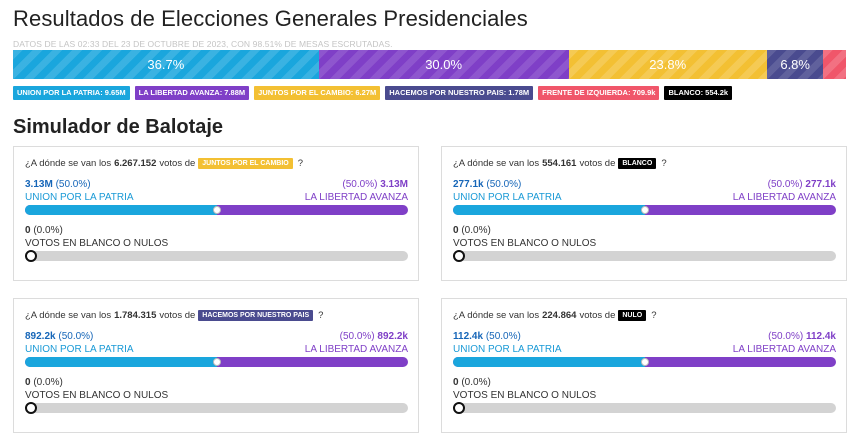 The height and width of the screenshot is (440, 850). Describe the element at coordinates (468, 336) in the screenshot. I see `left-value: 112.4k` at that location.